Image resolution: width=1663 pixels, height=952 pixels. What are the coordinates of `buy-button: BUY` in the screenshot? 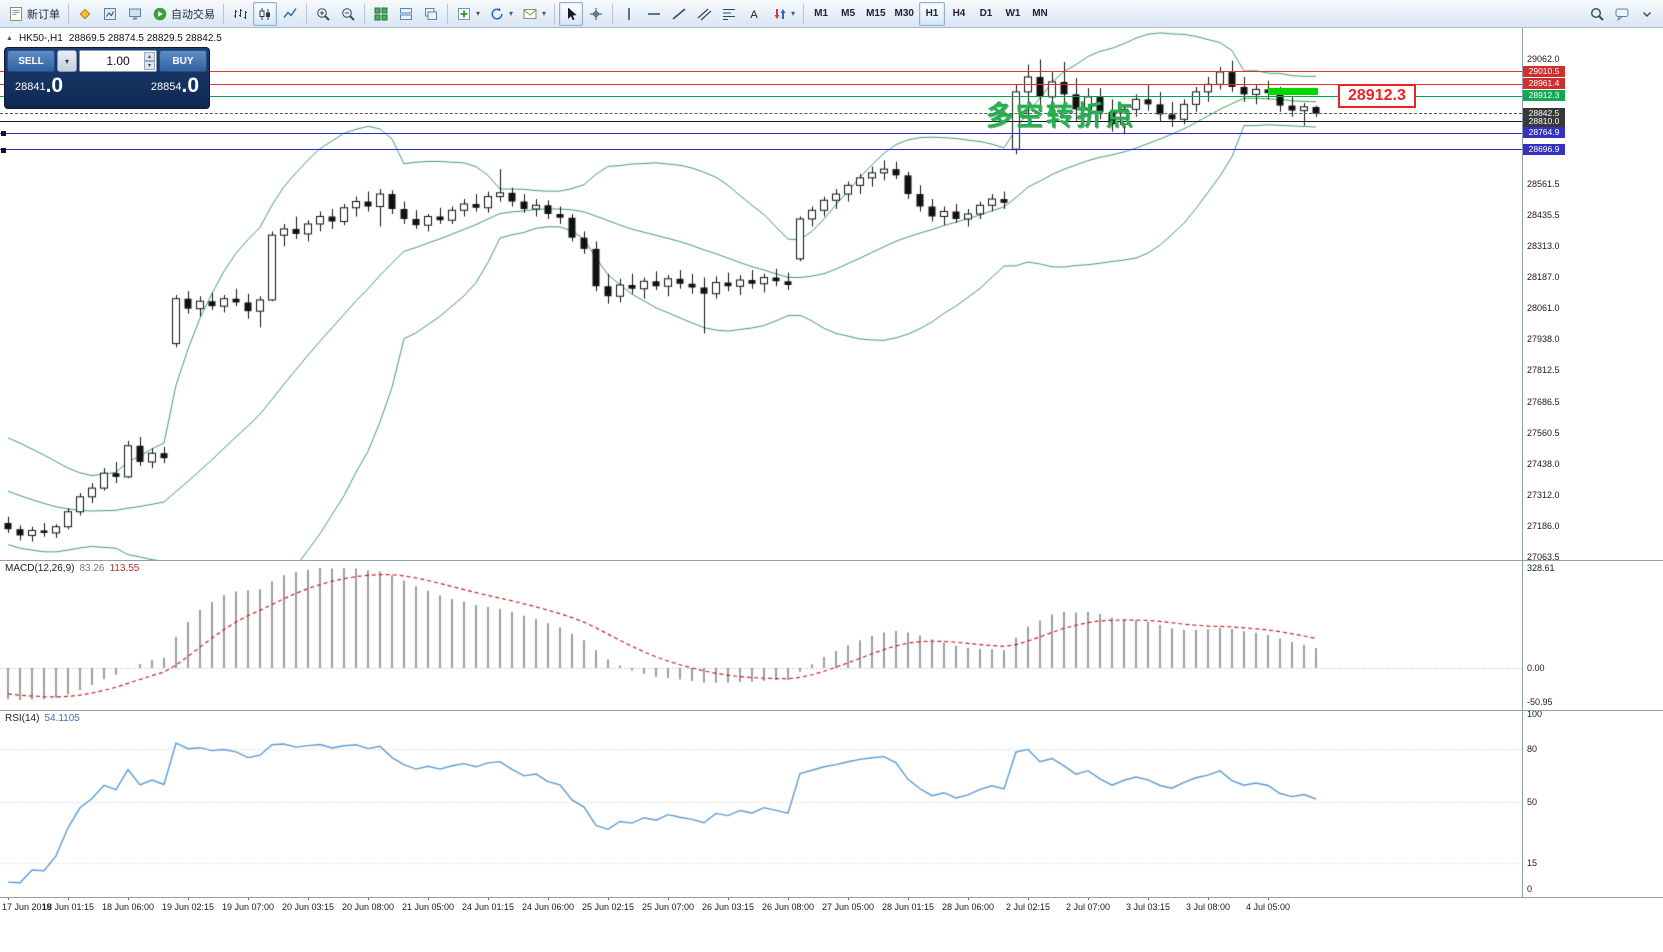 It's located at (183, 61).